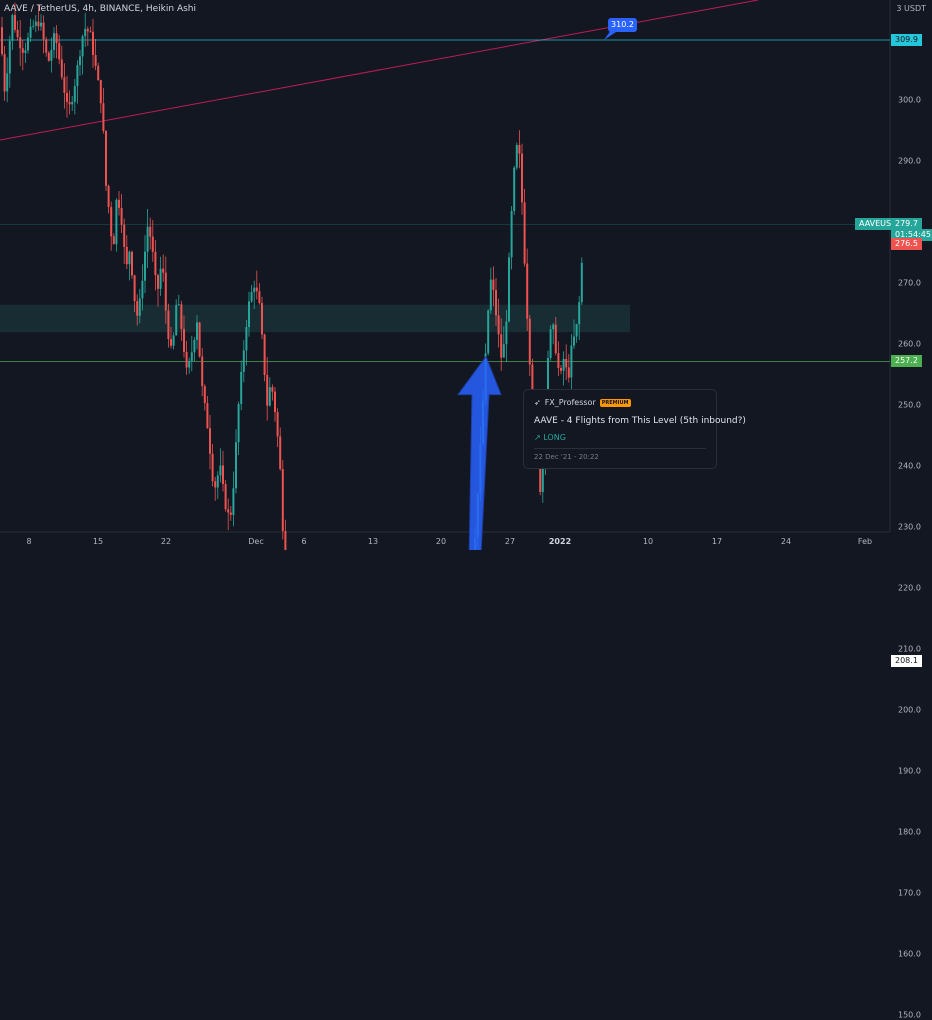 This screenshot has height=1020, width=932. What do you see at coordinates (909, 771) in the screenshot?
I see `price-tick-label: 190.0` at bounding box center [909, 771].